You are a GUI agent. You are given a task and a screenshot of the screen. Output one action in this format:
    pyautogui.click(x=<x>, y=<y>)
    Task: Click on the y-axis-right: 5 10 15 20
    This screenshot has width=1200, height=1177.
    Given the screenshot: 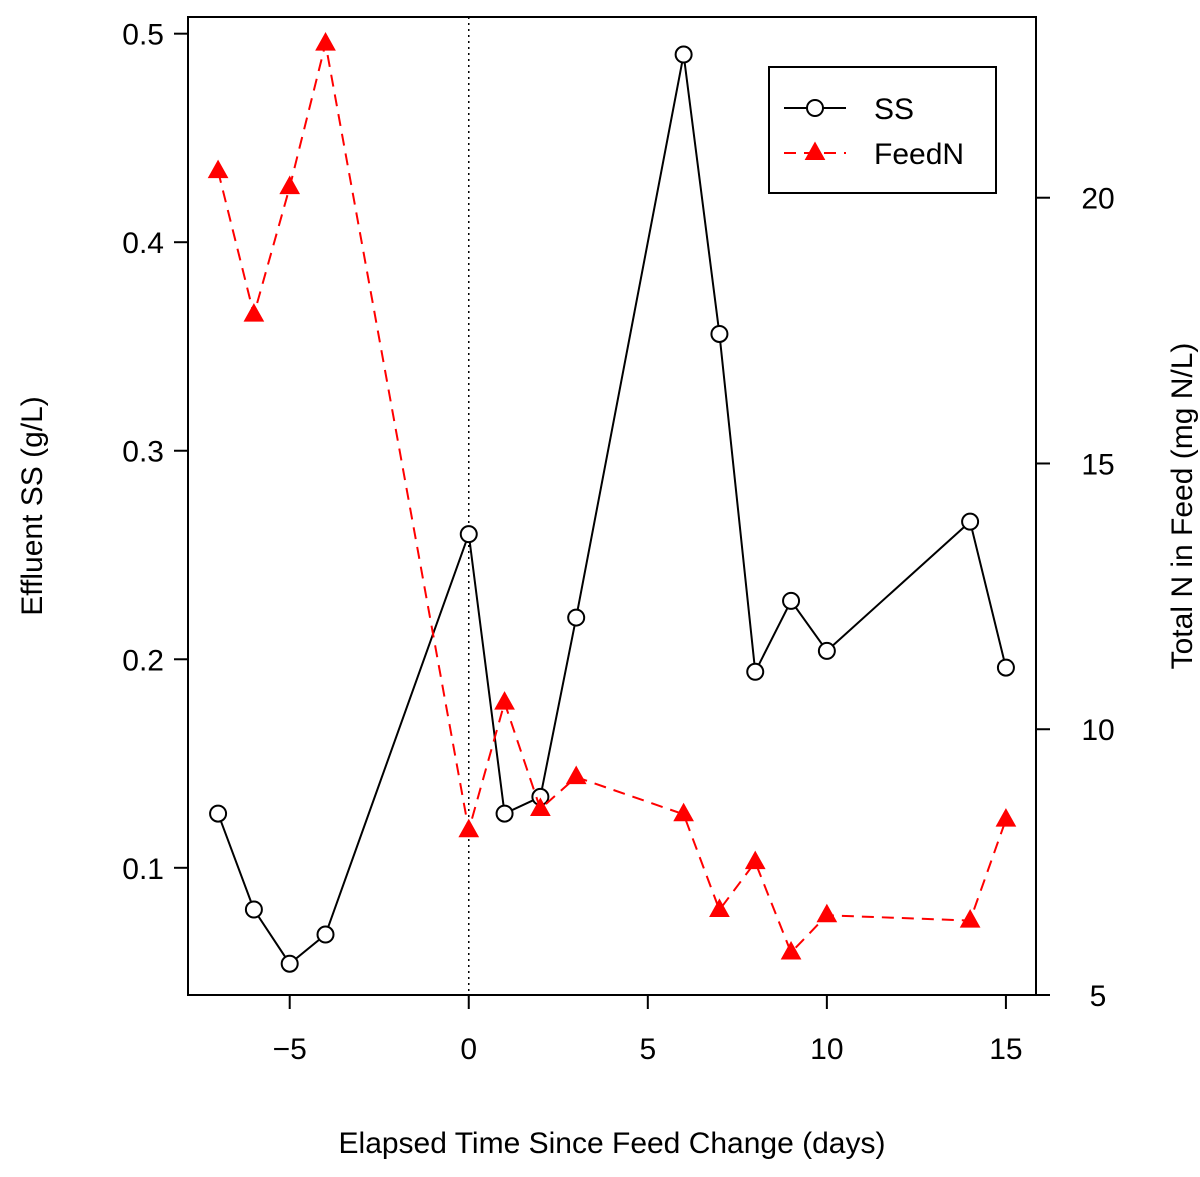 What is the action you would take?
    pyautogui.click(x=1075, y=598)
    